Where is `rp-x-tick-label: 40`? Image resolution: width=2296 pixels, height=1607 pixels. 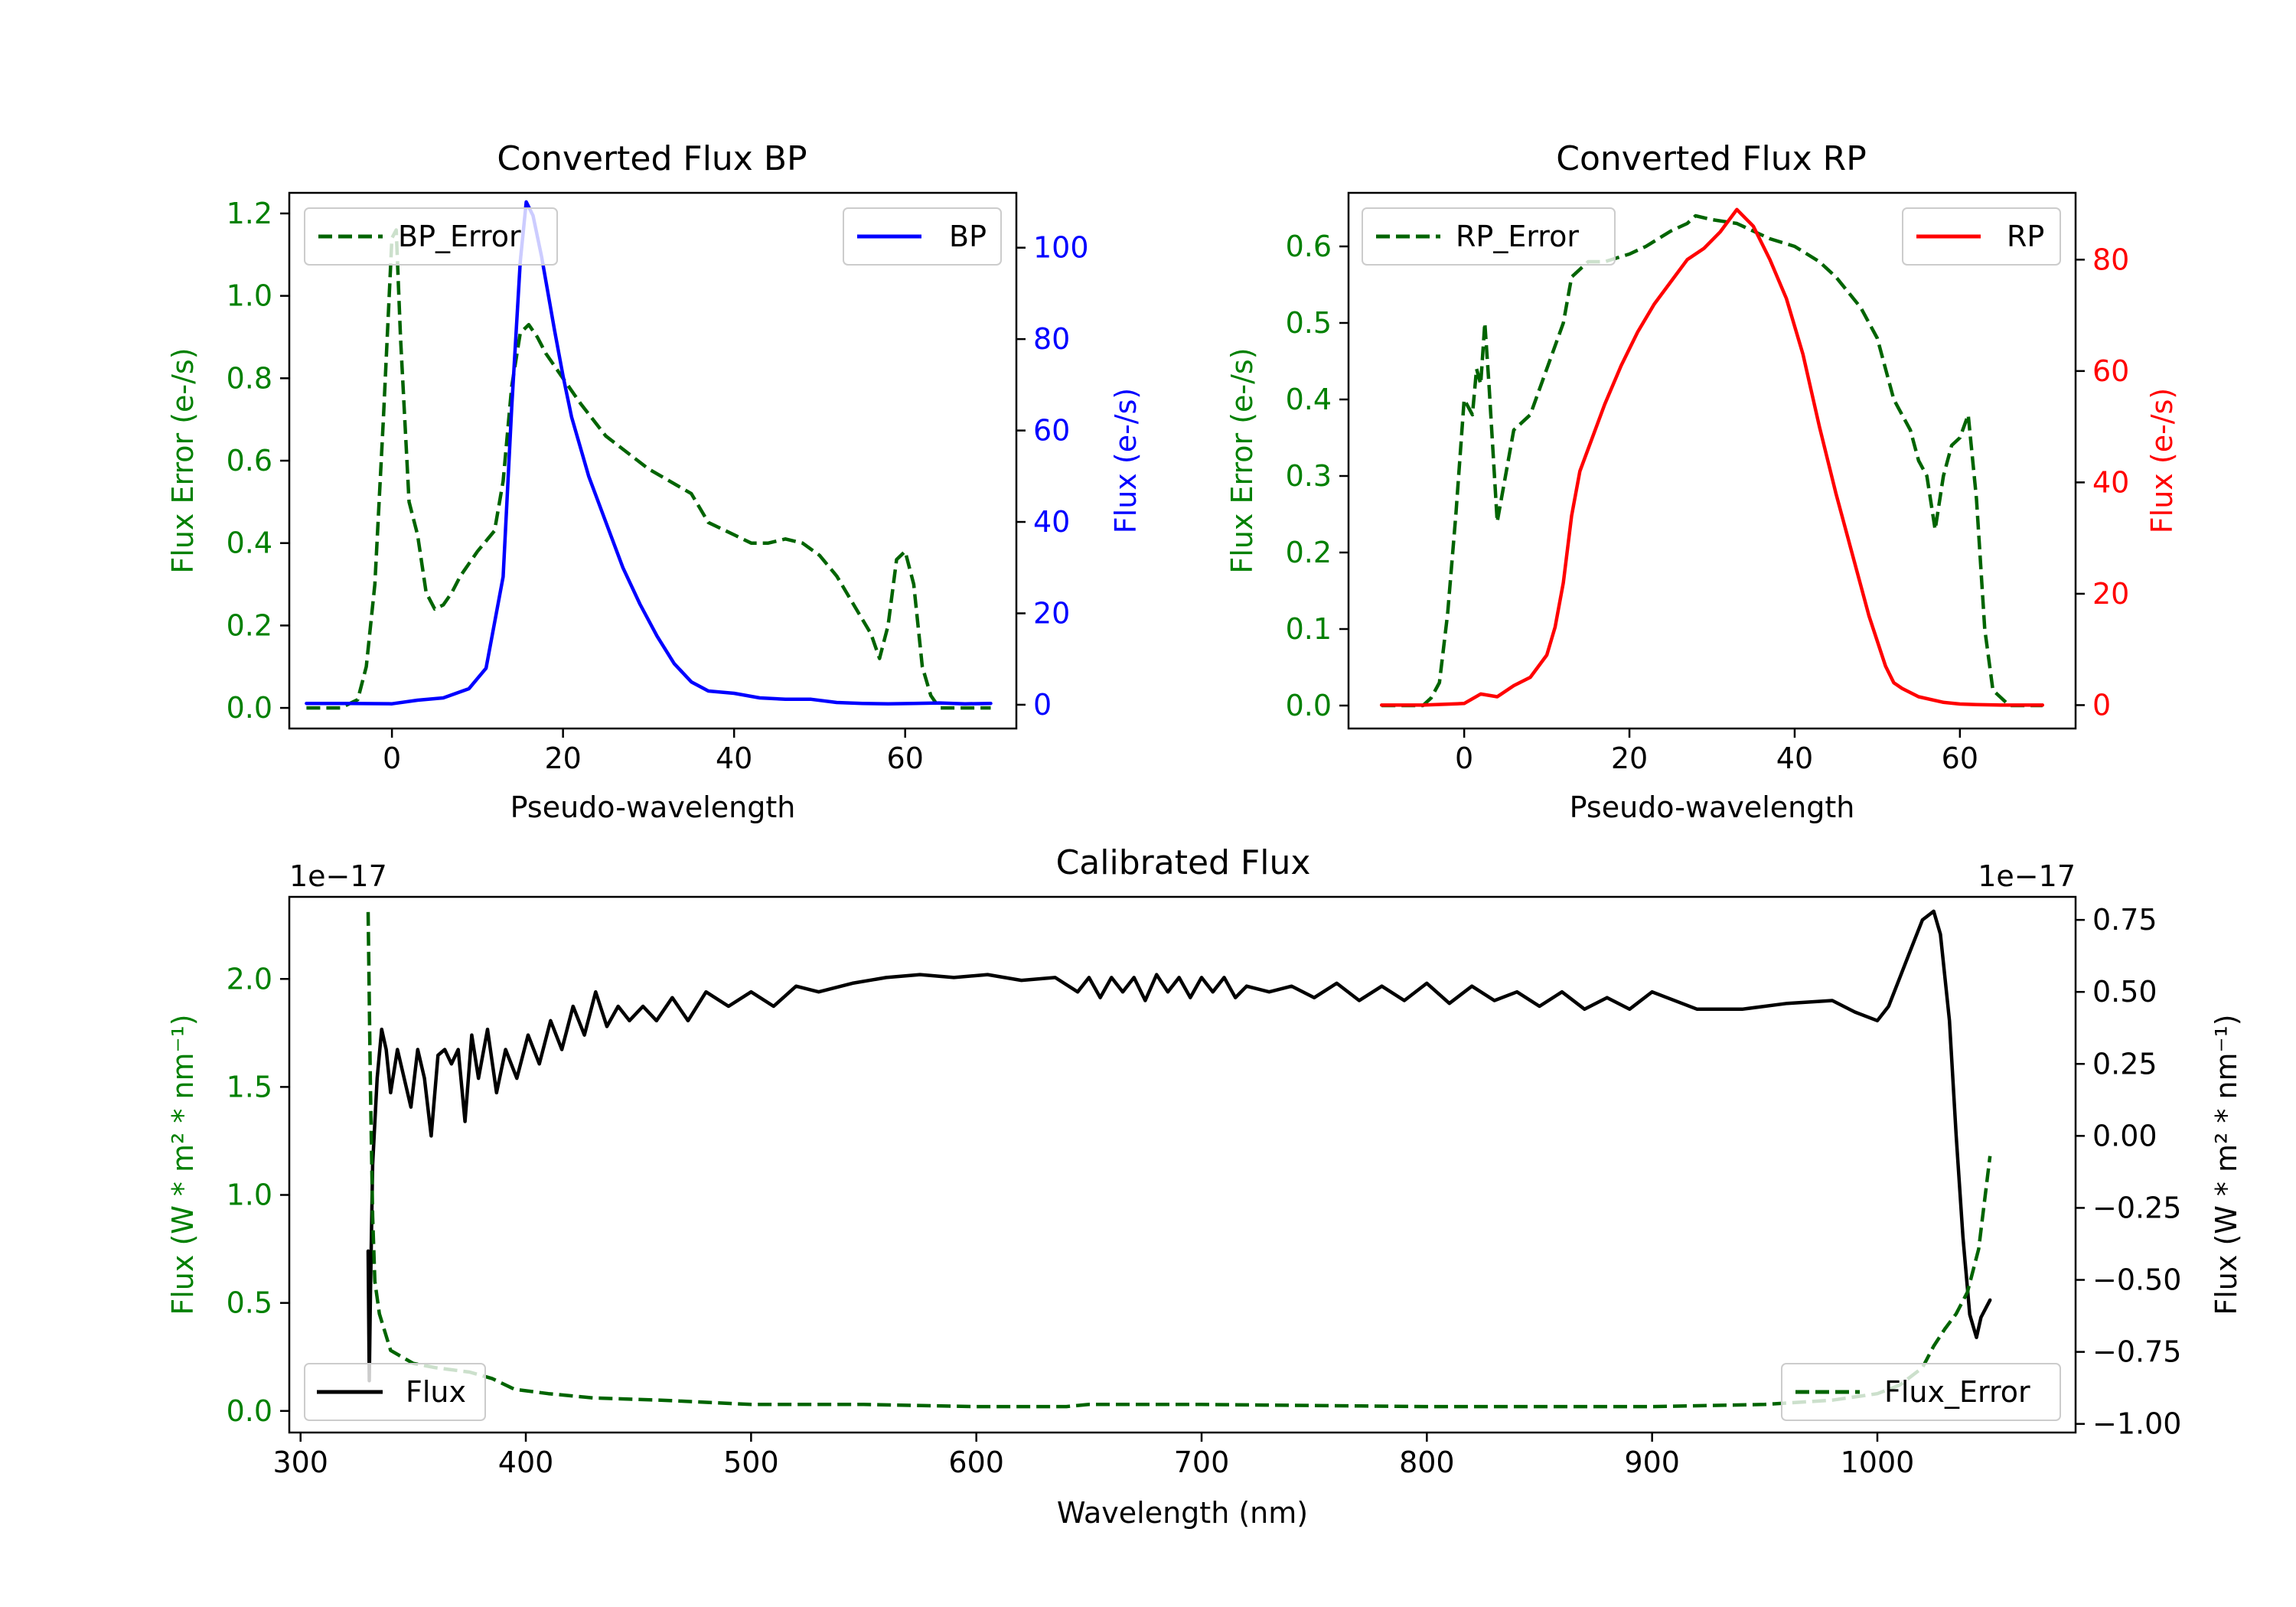
rp-x-tick-label: 40 is located at coordinates (1794, 758).